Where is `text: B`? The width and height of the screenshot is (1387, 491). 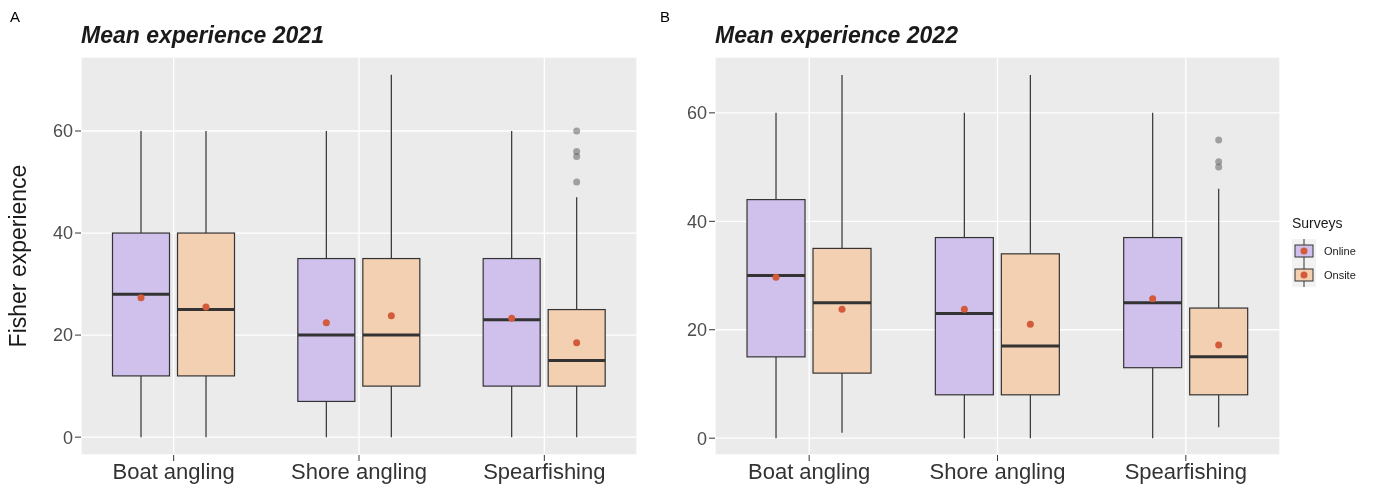 text: B is located at coordinates (665, 16).